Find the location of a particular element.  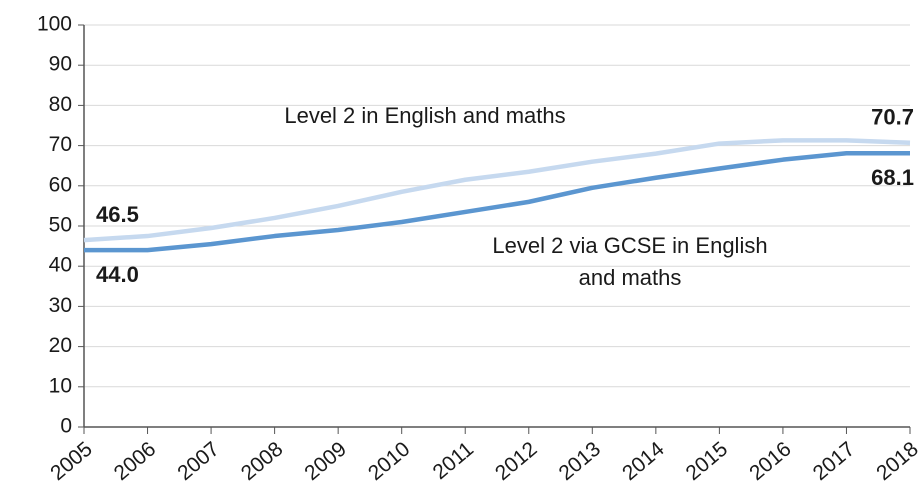

x-tick-label: 2008 is located at coordinates (262, 461).